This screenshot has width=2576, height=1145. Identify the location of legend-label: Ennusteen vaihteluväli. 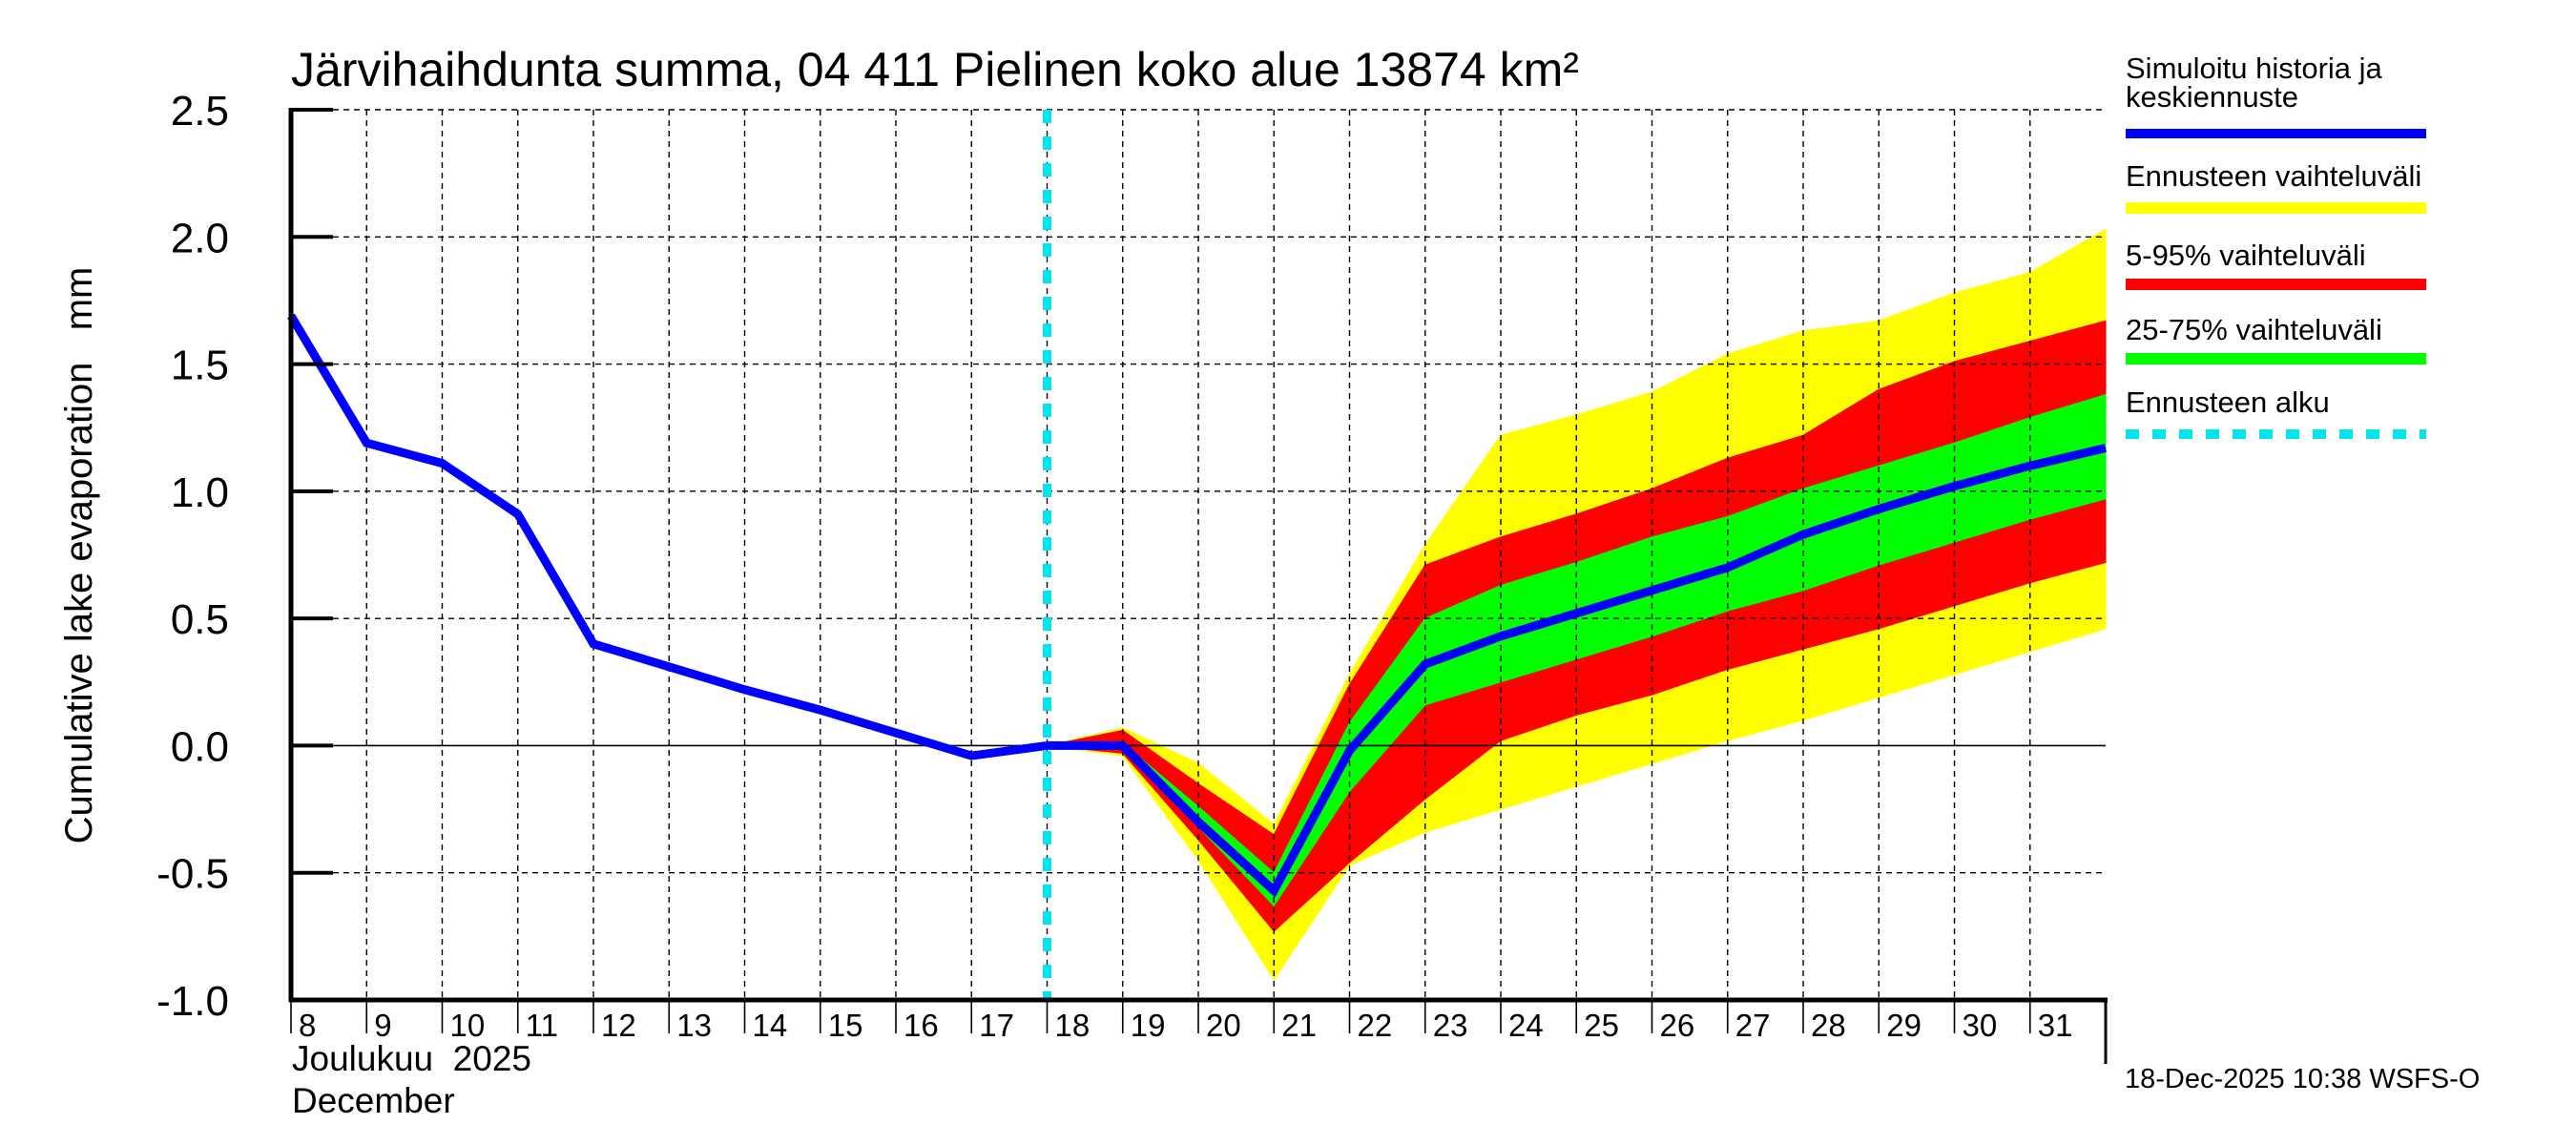
(2273, 176).